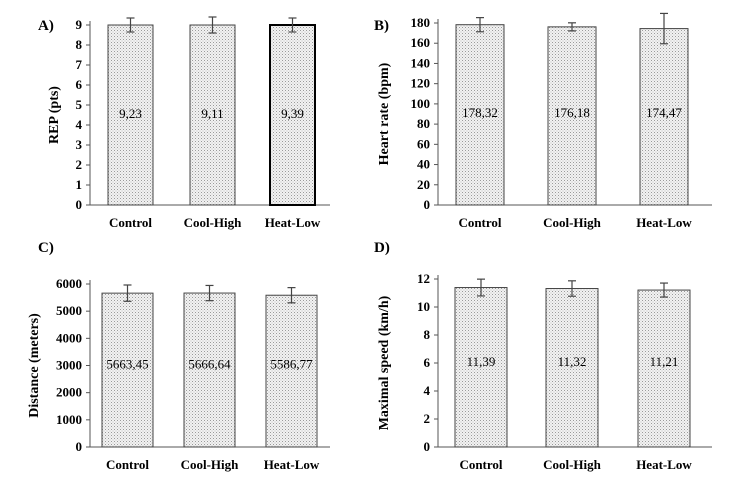 The height and width of the screenshot is (489, 737). I want to click on y-tick-label: 180, so click(421, 22).